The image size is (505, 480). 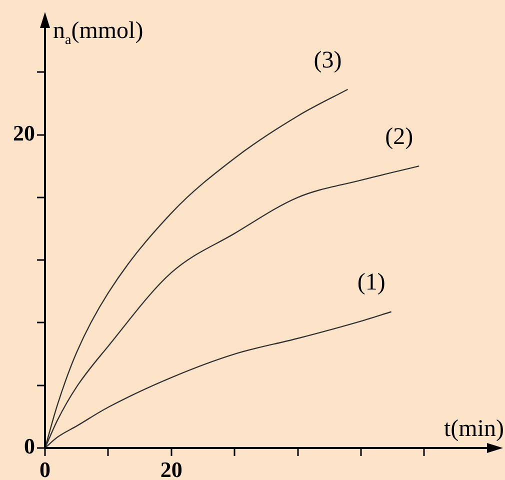 I want to click on series-label: (1), so click(x=371, y=283).